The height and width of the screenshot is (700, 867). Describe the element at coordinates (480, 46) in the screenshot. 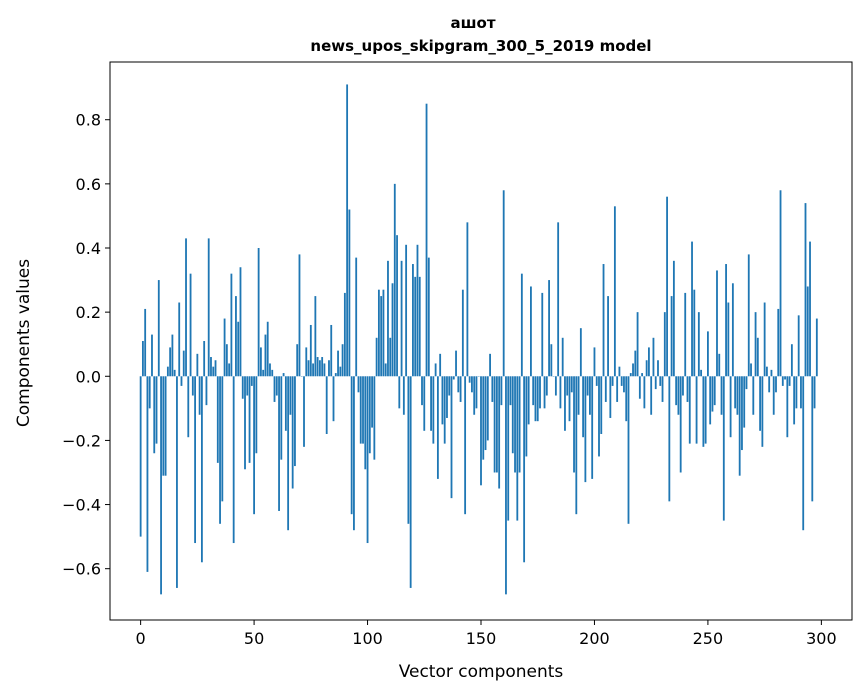

I see `chart-subtitle: news_upos_skipgram_300_5_2019 model` at that location.